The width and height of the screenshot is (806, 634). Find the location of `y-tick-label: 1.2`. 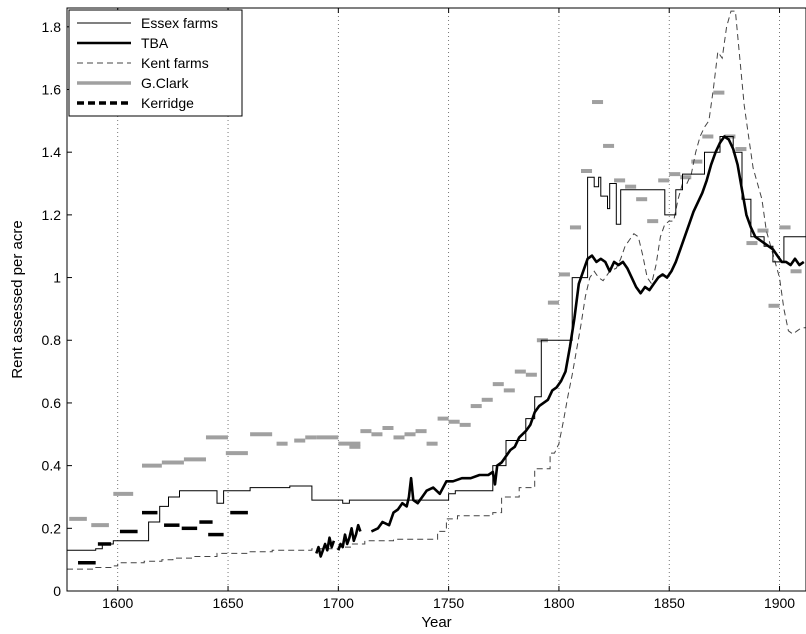

y-tick-label: 1.2 is located at coordinates (52, 215).